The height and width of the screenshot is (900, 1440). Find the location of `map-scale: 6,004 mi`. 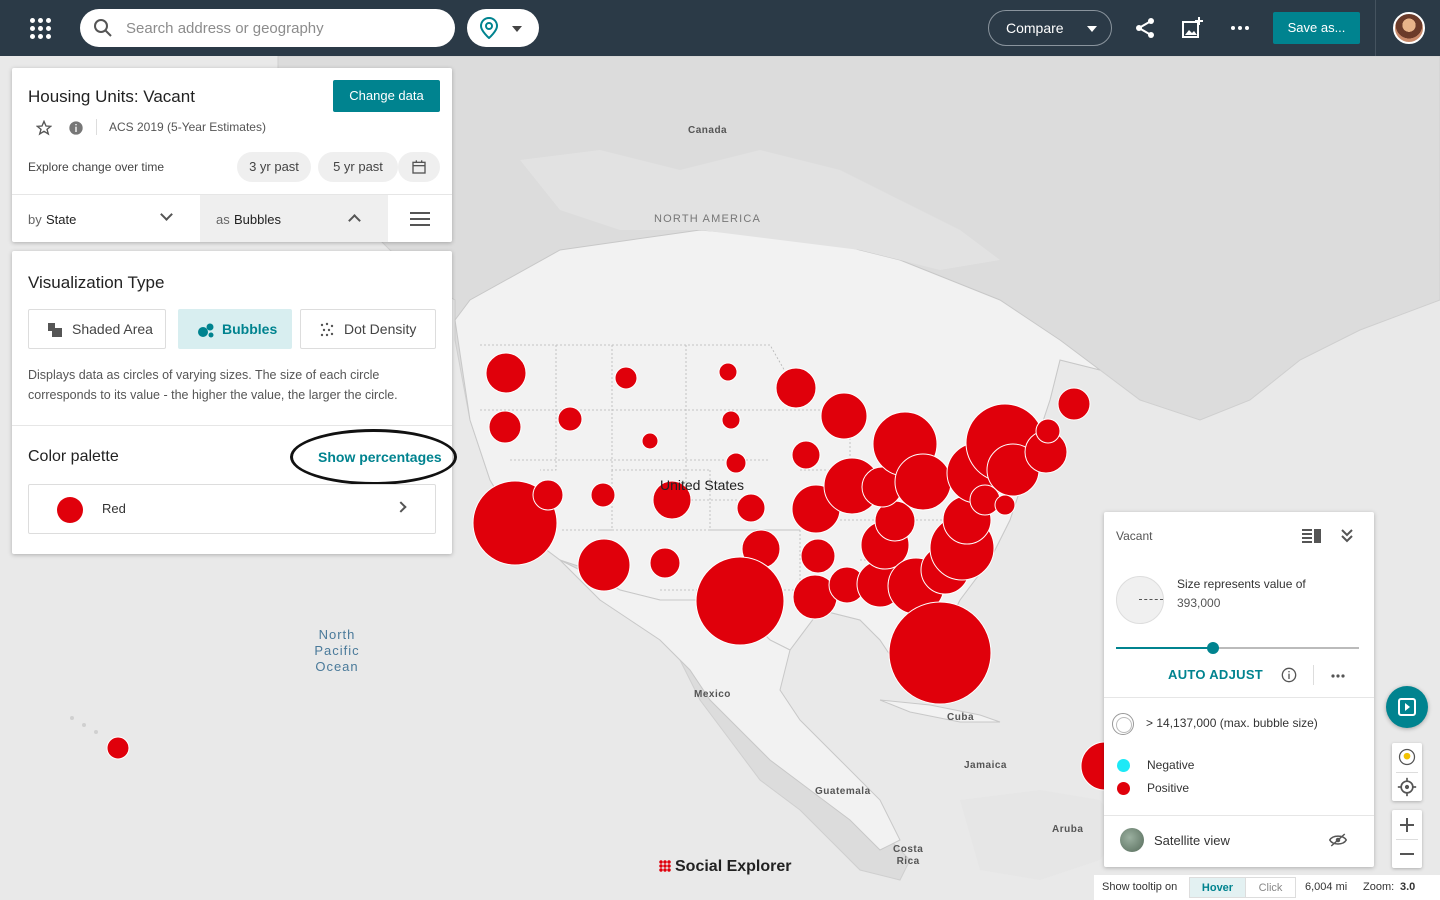

map-scale: 6,004 mi is located at coordinates (1326, 887).